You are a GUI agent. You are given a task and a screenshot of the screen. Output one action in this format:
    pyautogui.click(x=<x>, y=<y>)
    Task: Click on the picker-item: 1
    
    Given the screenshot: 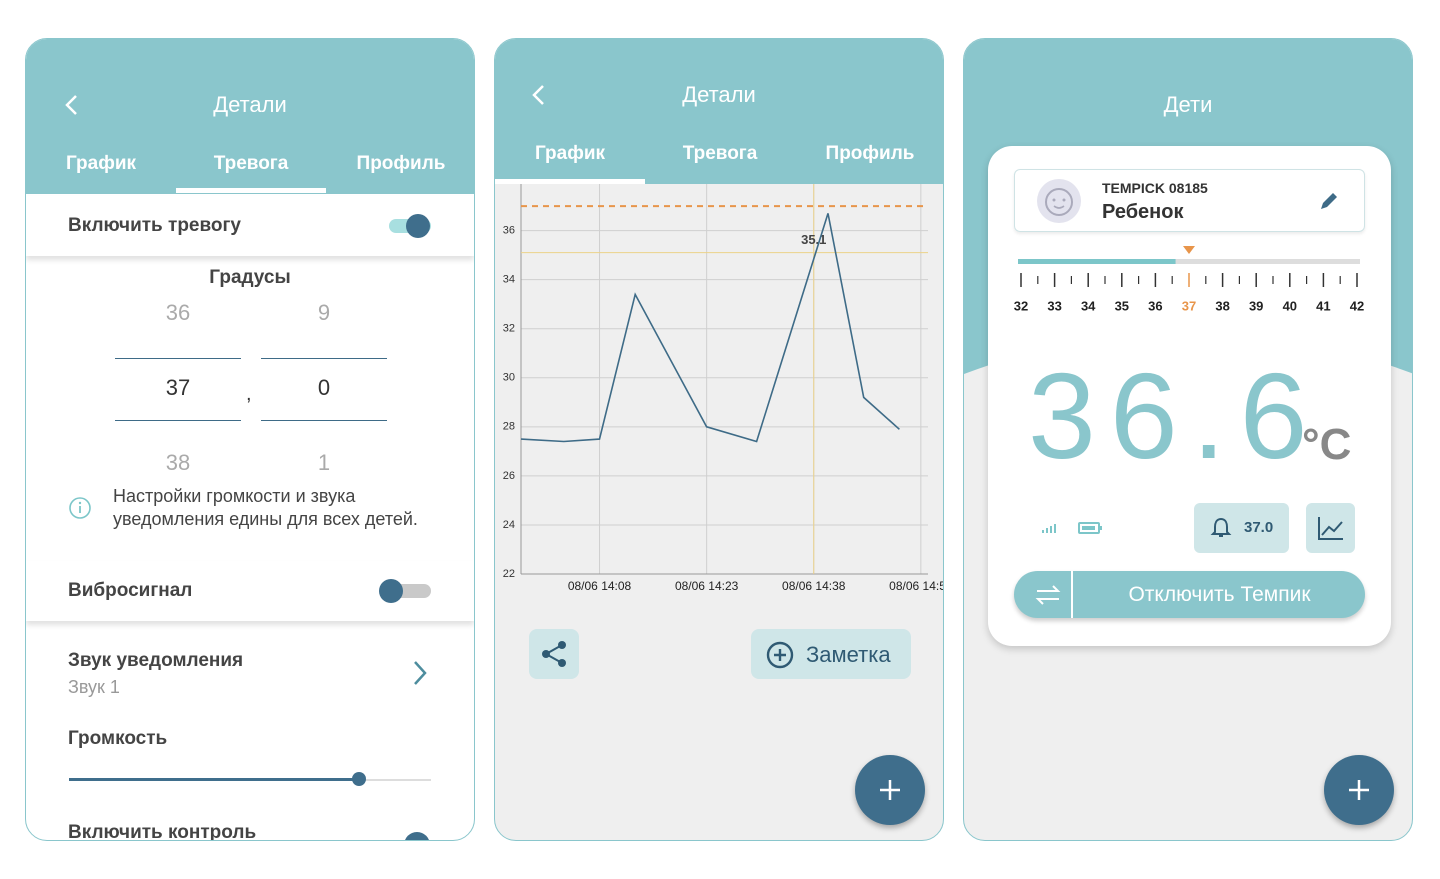 What is the action you would take?
    pyautogui.click(x=324, y=462)
    